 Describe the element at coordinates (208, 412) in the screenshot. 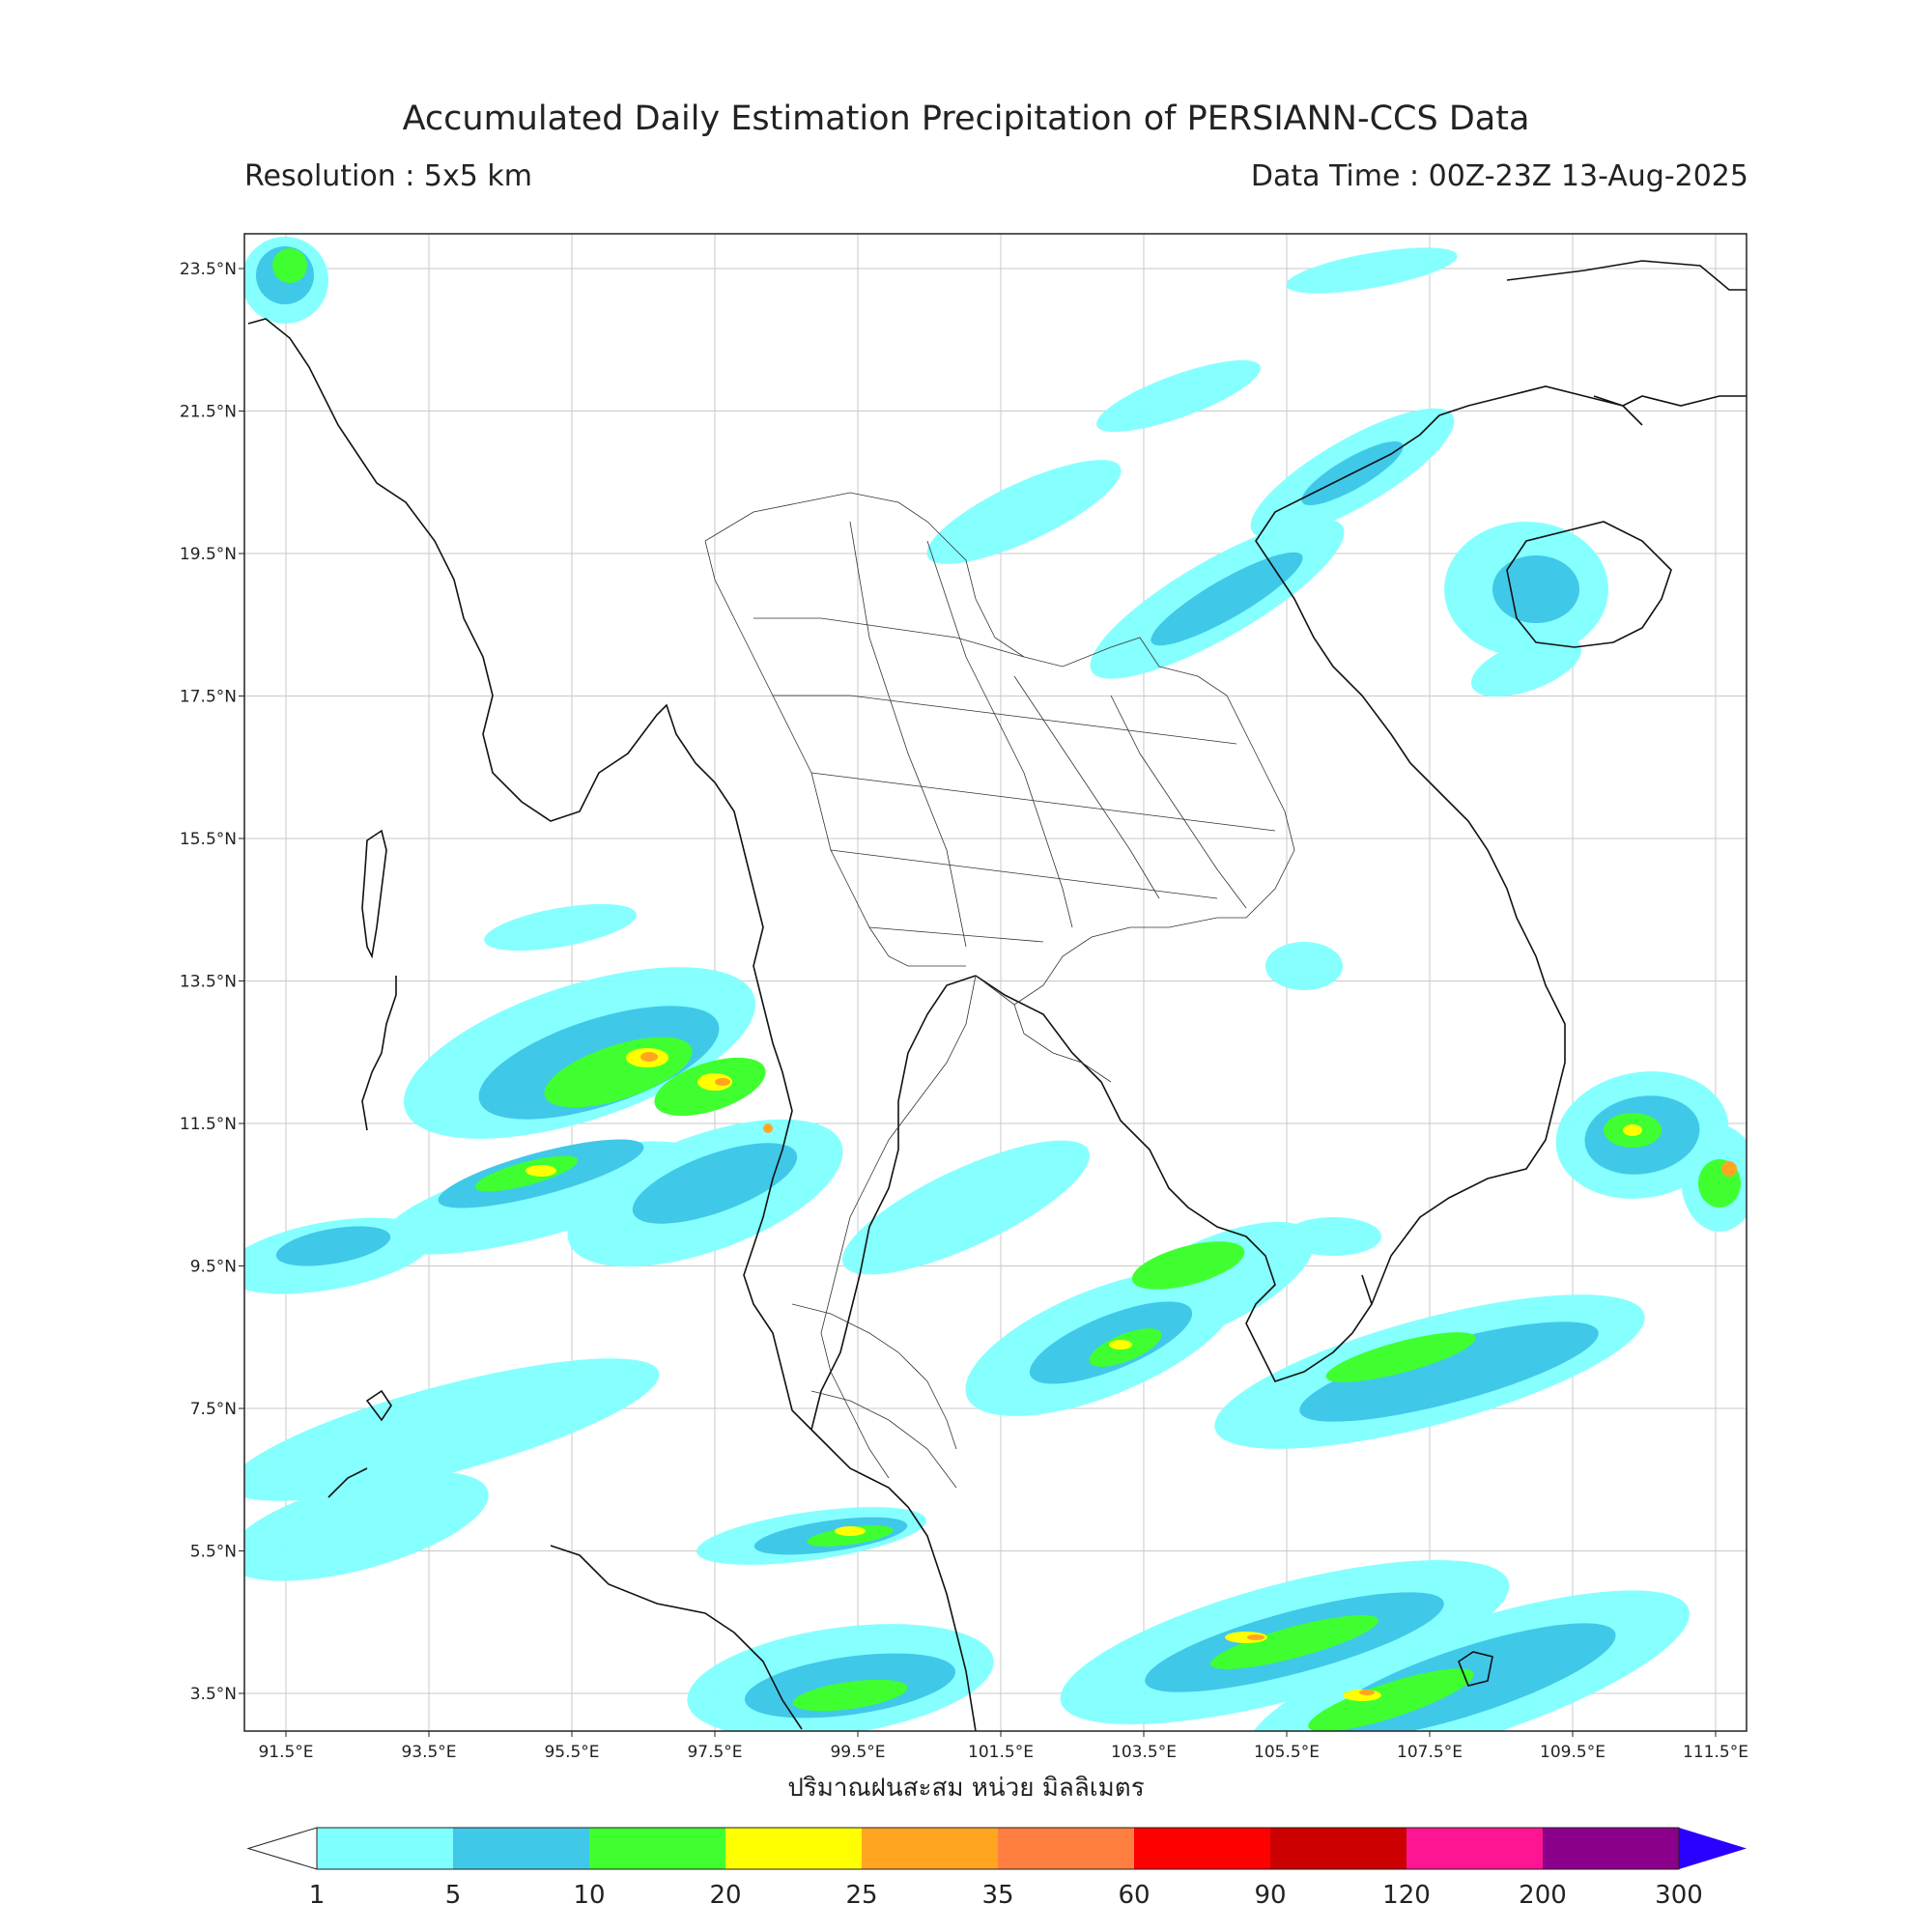

I see `lat-tick-label: 21.5°N` at that location.